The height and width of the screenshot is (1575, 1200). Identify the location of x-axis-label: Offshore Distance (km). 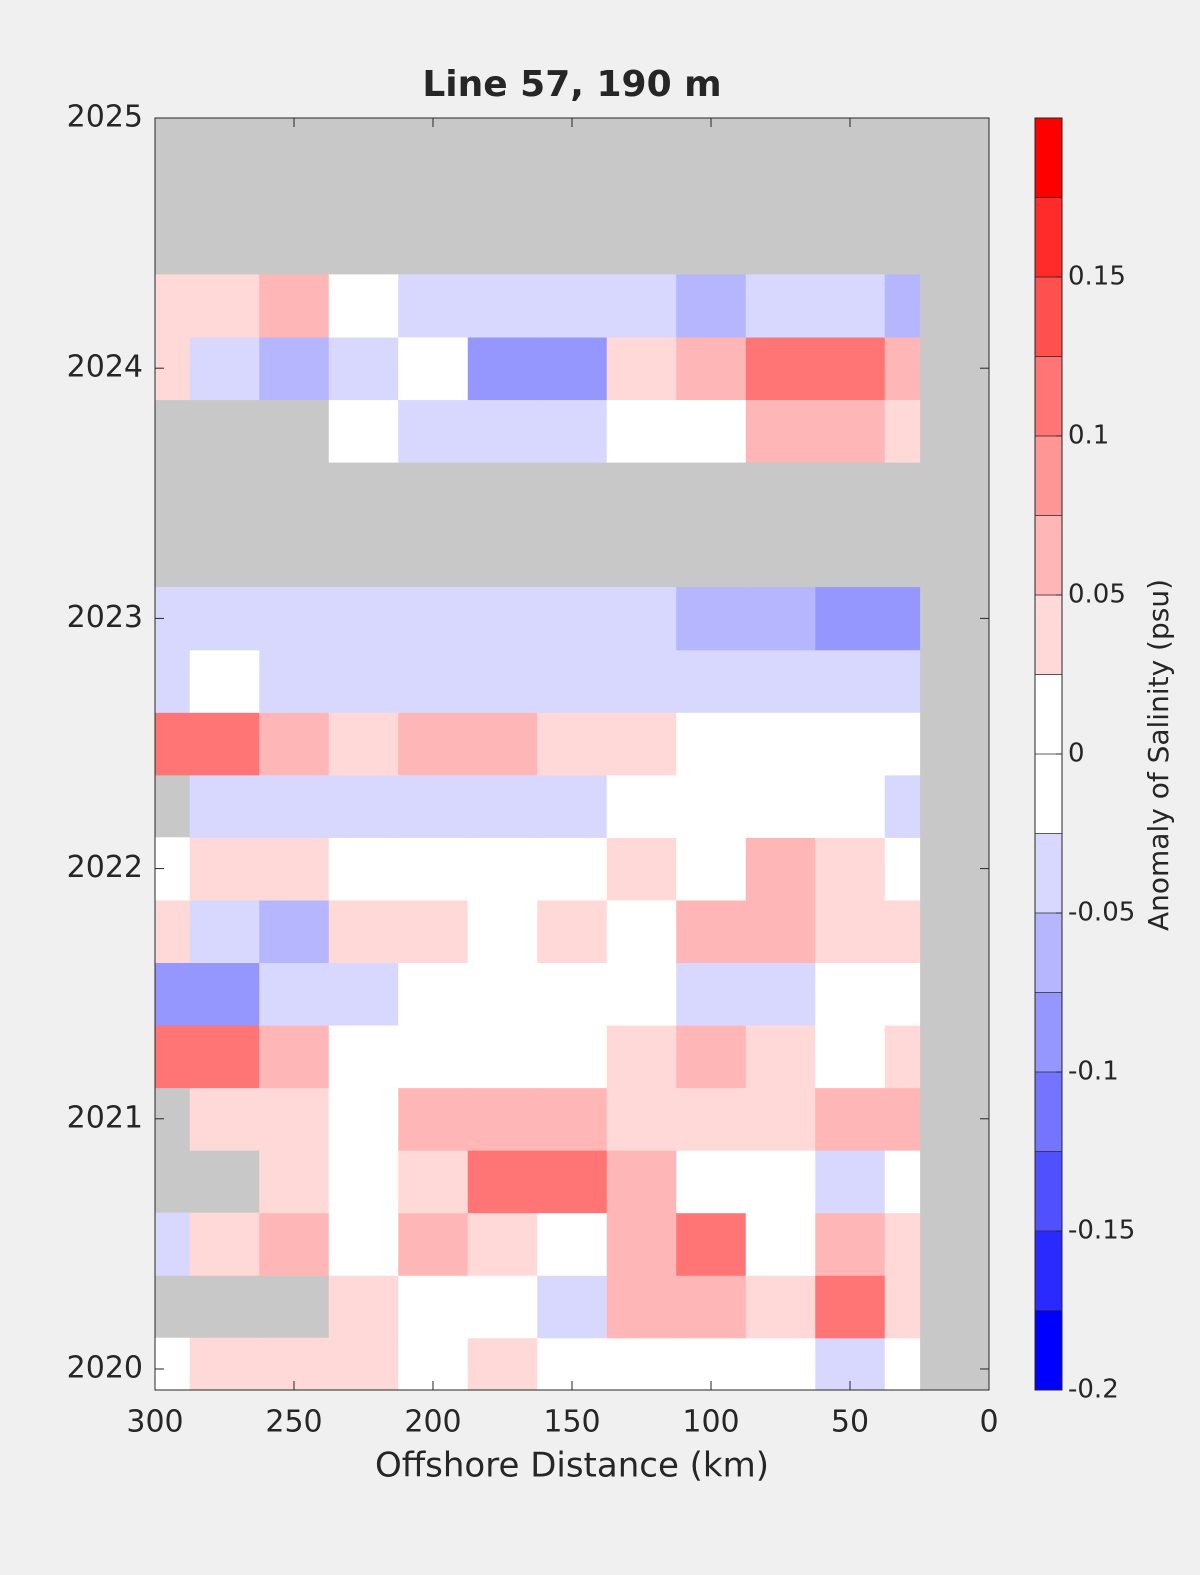
(572, 1466).